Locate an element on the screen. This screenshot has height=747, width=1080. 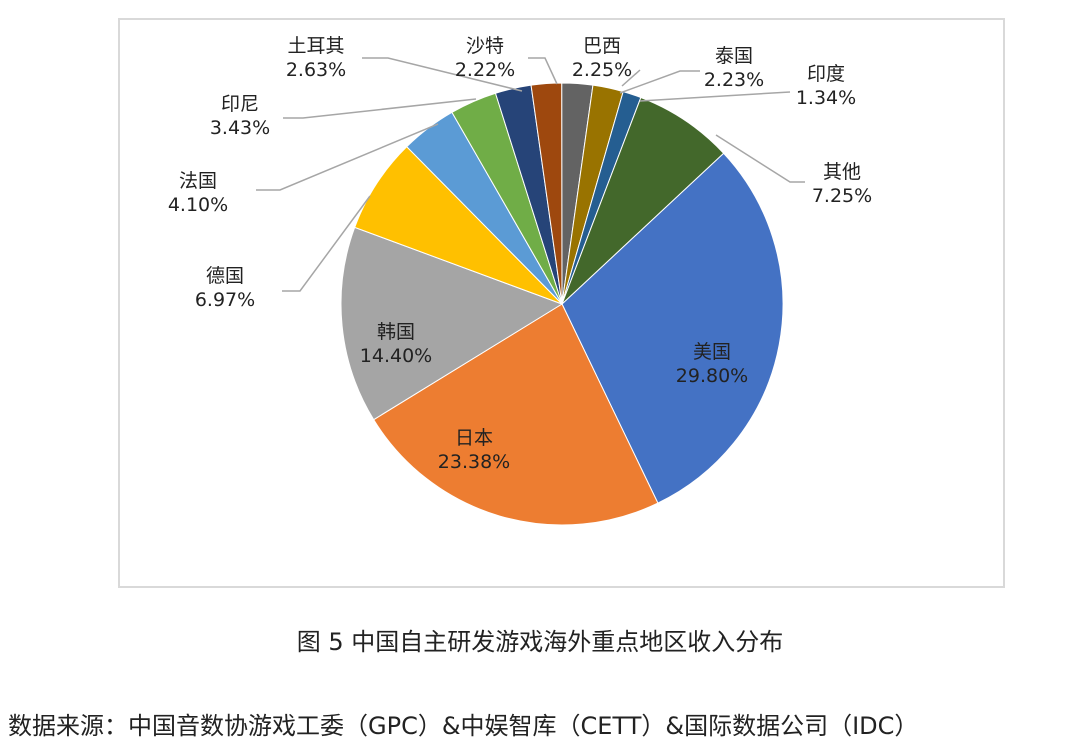
slice-label: 巴西 is located at coordinates (602, 46).